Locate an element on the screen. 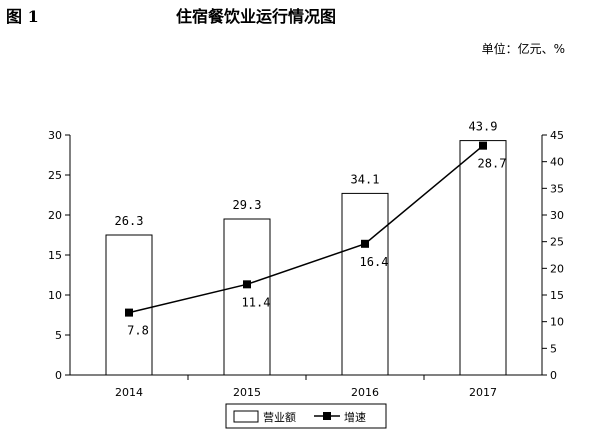 This screenshot has height=434, width=591. right-tick-label: 25 is located at coordinates (557, 242).